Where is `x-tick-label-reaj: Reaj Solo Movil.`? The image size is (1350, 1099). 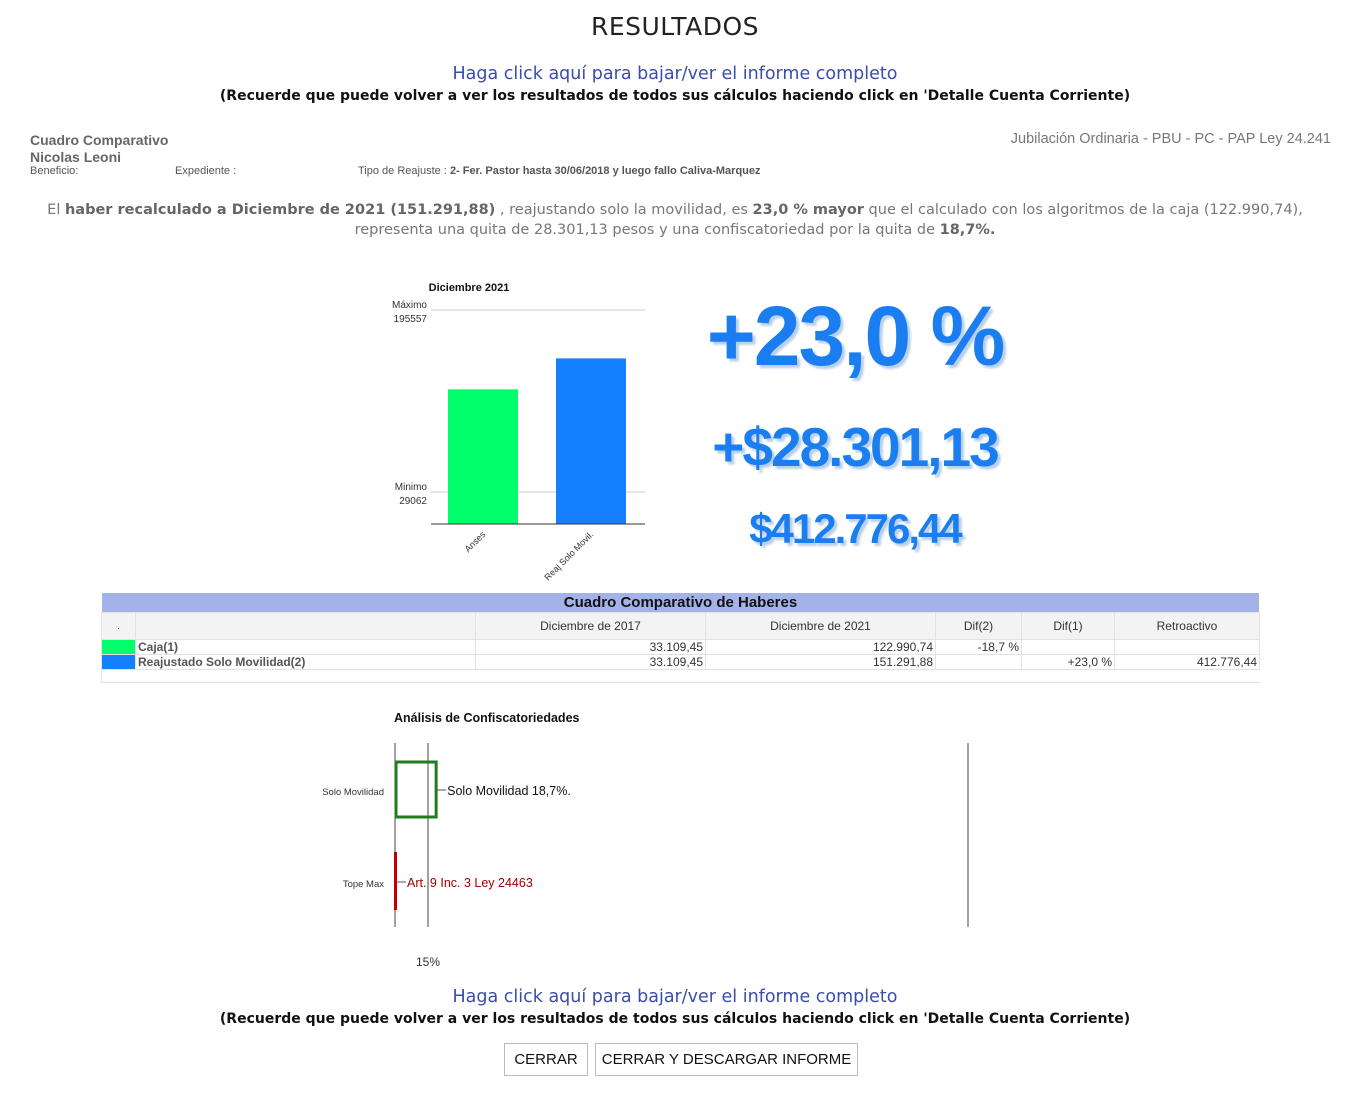 x-tick-label-reaj: Reaj Solo Movil. is located at coordinates (568, 555).